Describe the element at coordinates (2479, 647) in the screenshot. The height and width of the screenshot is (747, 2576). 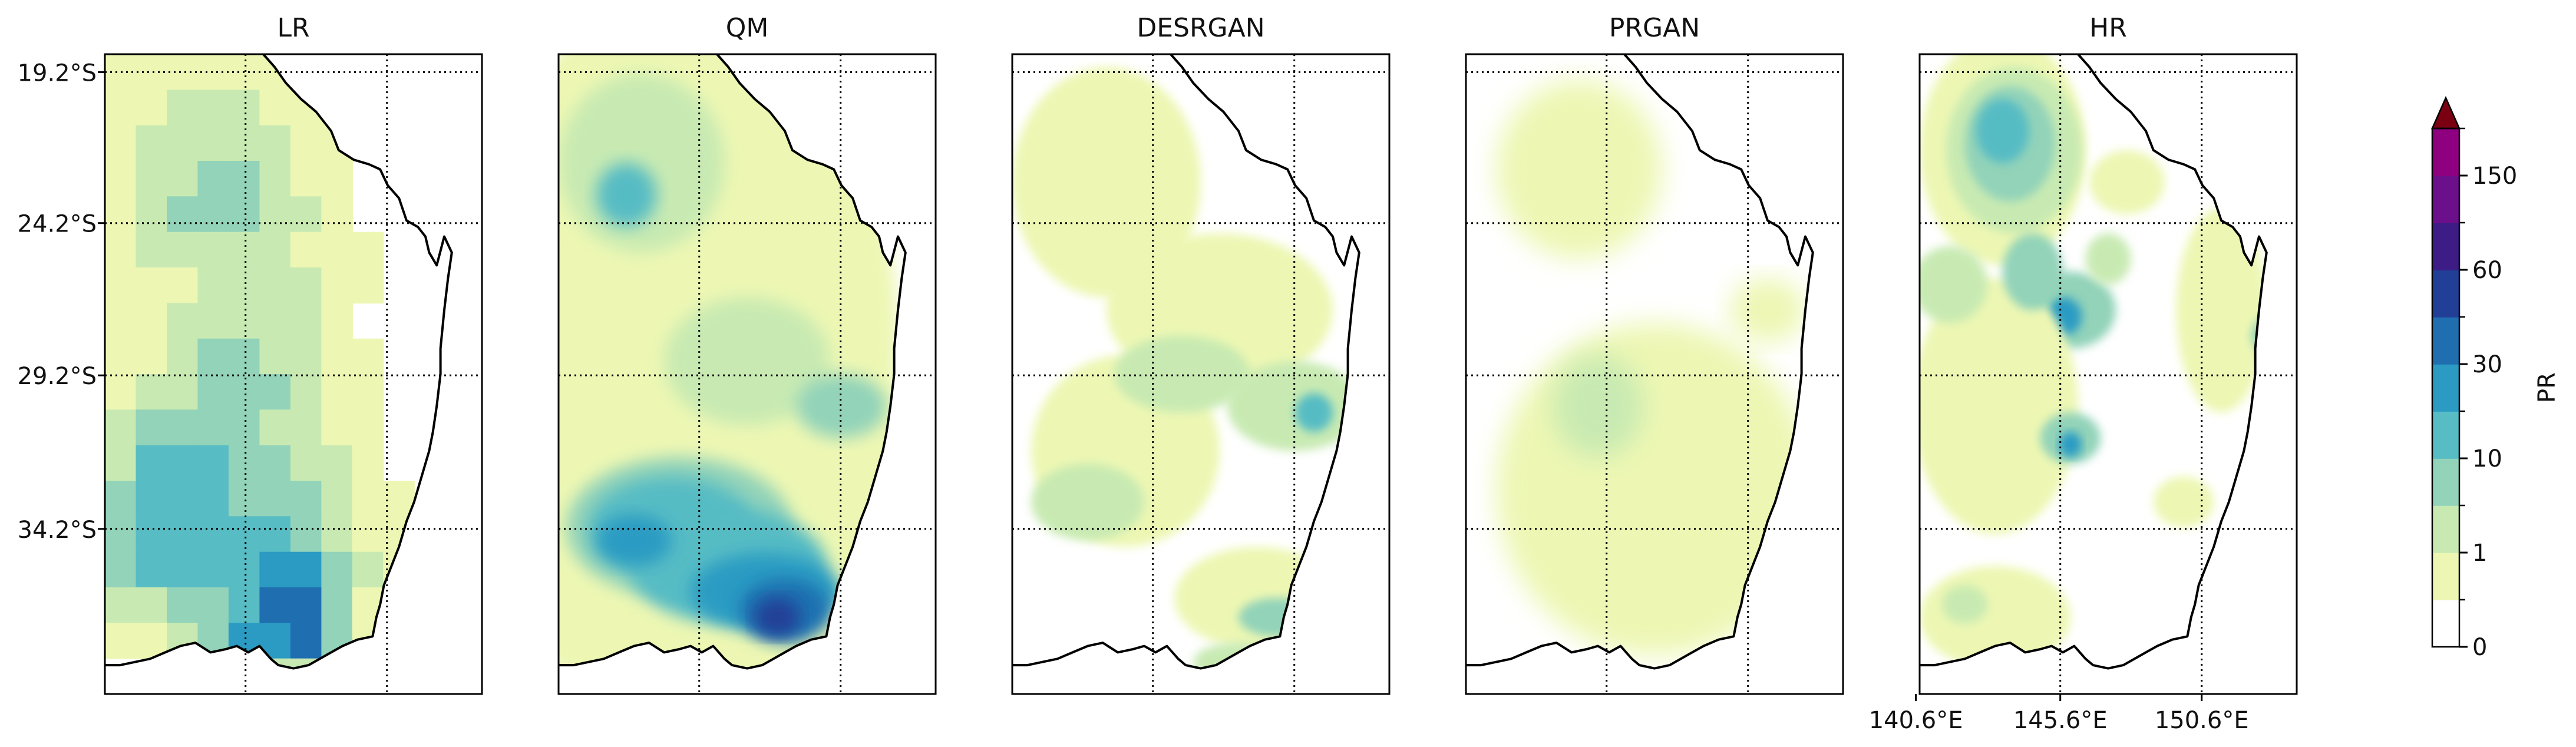
I see `colorbar-tick-label: 0` at that location.